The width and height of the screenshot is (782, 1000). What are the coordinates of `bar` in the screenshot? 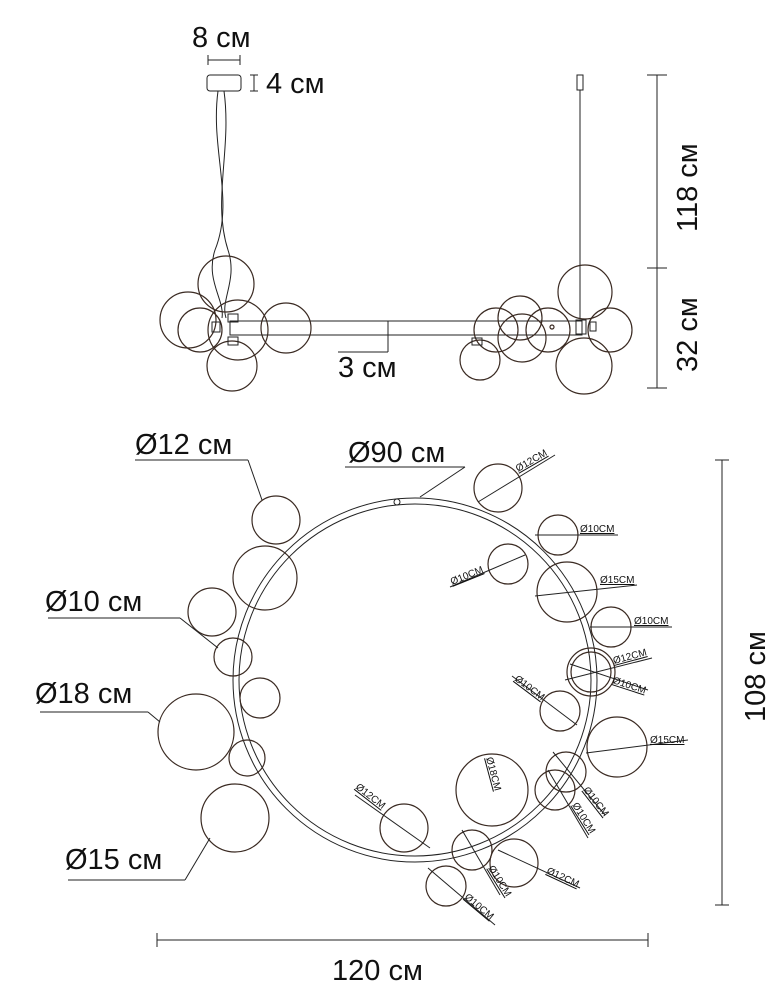 It's located at (406, 328).